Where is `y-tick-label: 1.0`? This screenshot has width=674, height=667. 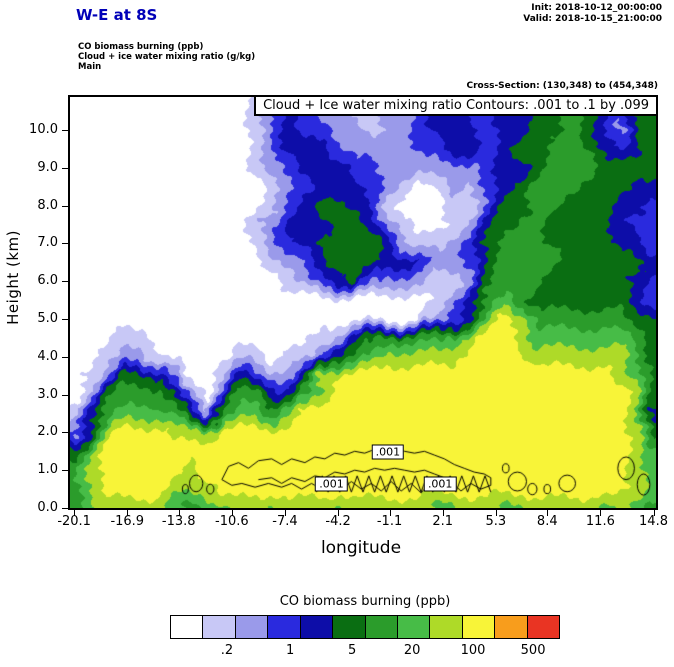
y-tick-label: 1.0 is located at coordinates (47, 470).